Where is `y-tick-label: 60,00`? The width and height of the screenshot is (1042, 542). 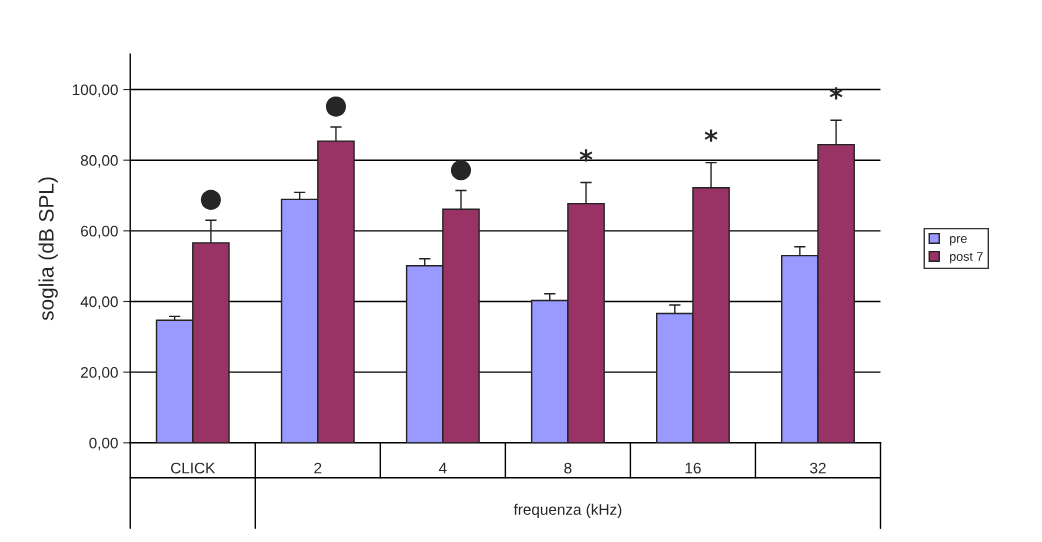 y-tick-label: 60,00 is located at coordinates (99, 232).